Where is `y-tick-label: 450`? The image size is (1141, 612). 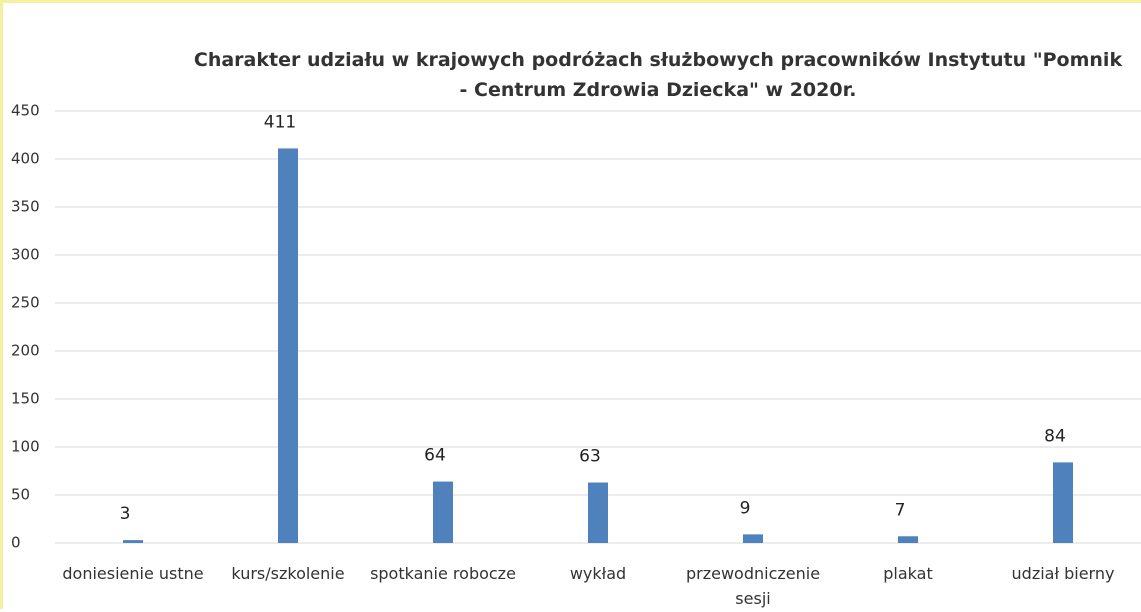
y-tick-label: 450 is located at coordinates (25, 111).